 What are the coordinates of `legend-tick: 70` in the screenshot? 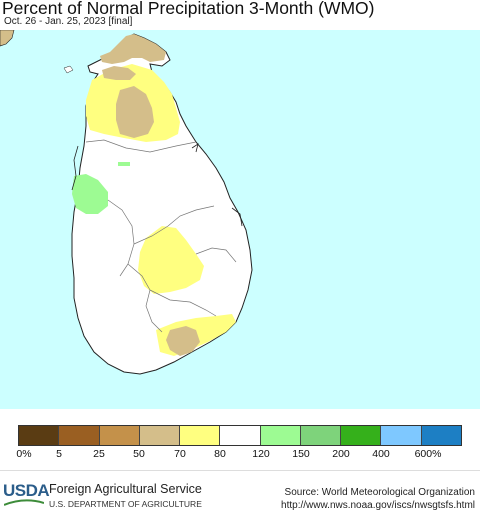 It's located at (180, 454).